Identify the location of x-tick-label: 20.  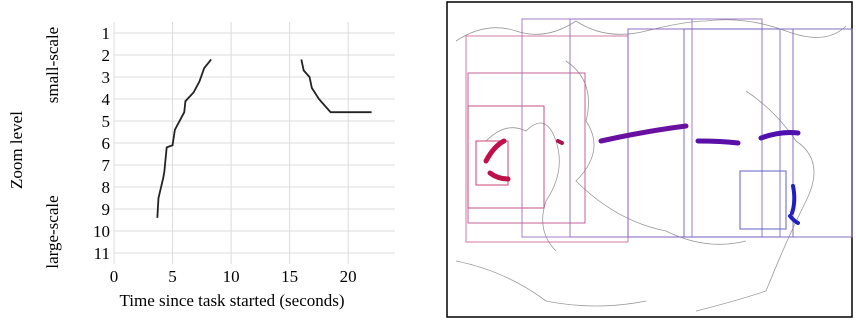
(348, 276).